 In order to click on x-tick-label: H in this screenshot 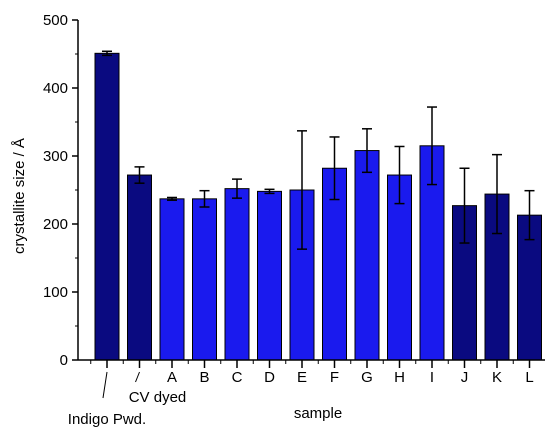, I will do `click(399, 377)`.